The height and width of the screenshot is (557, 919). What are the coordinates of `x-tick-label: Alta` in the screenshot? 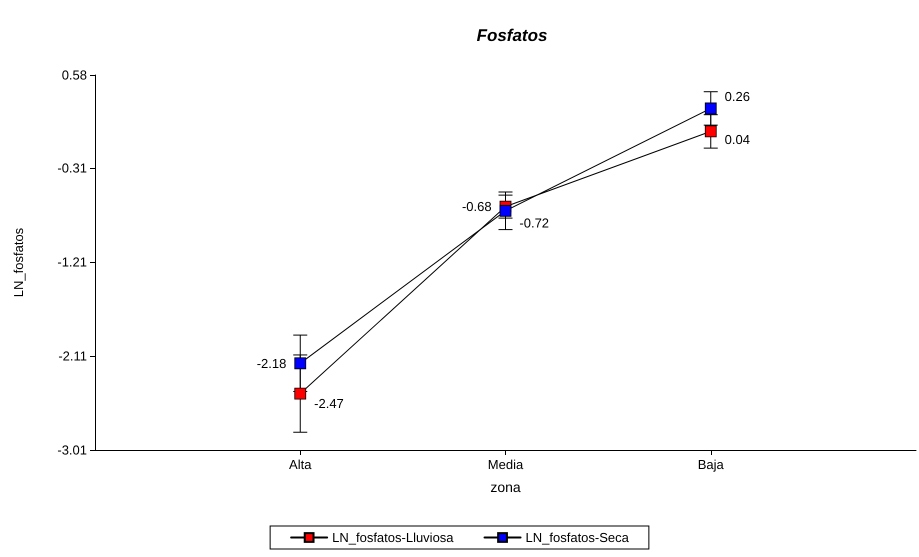 It's located at (300, 464).